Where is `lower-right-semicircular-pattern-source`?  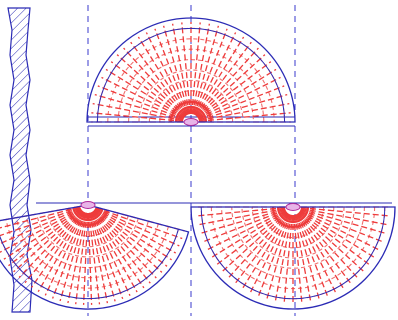
lower-right-semicircular-pattern-source is located at coordinates (293, 207).